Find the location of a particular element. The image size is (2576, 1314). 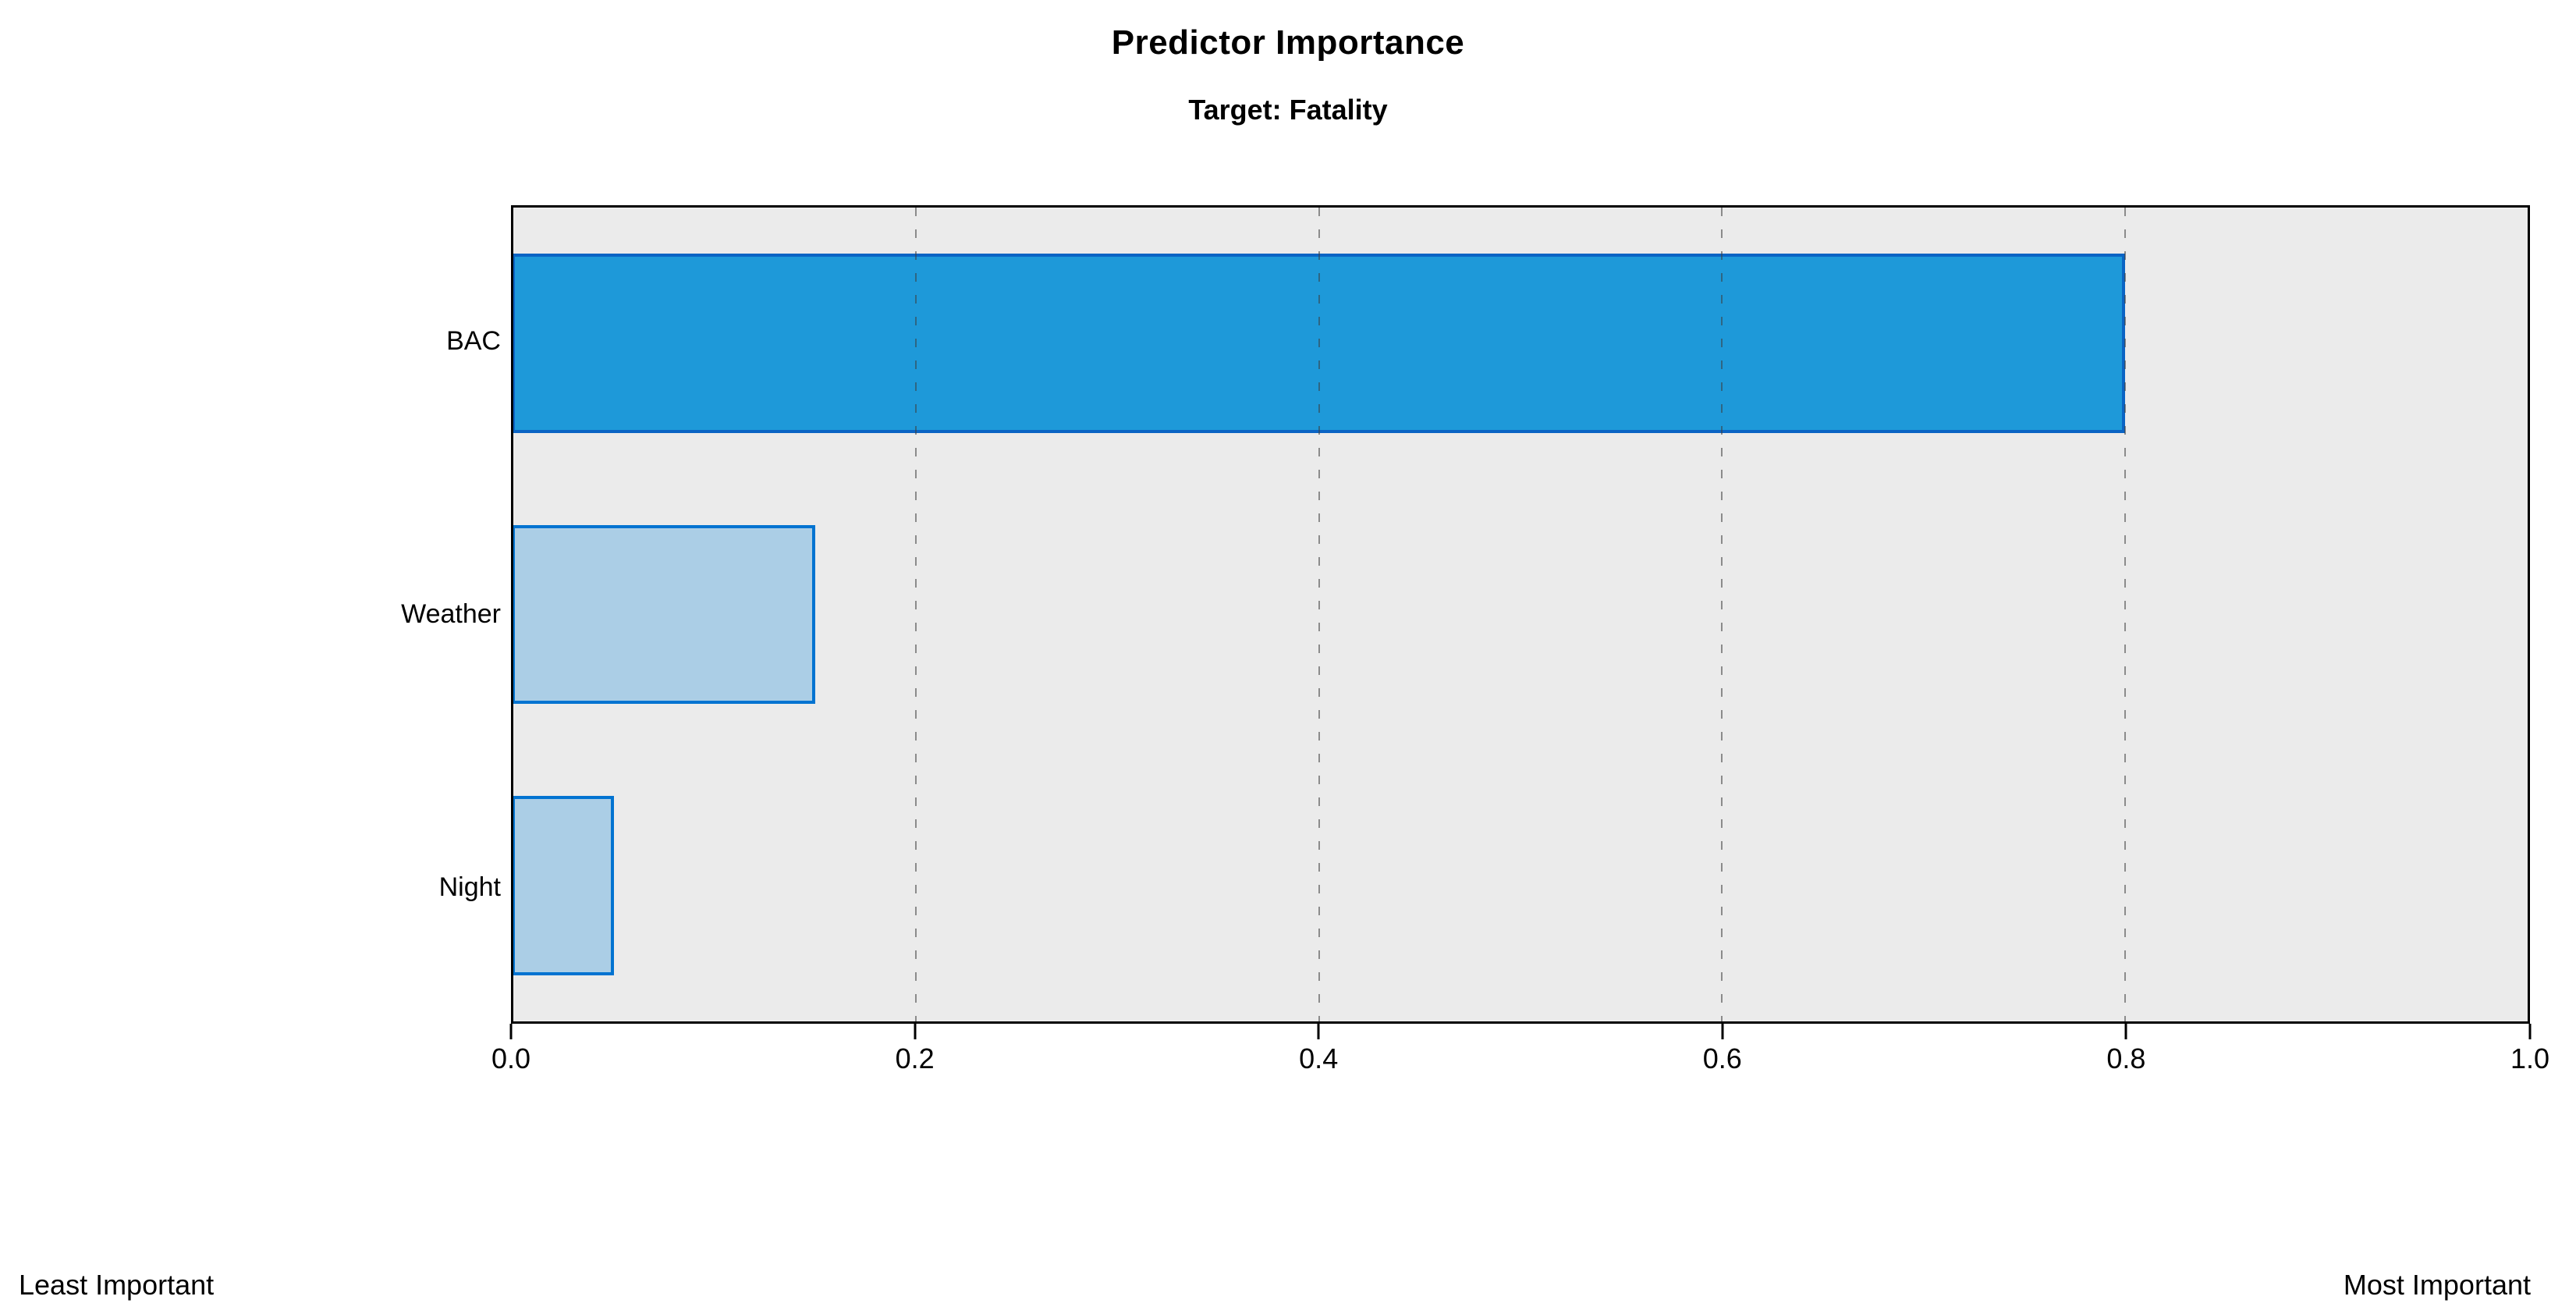

bar-night is located at coordinates (564, 886).